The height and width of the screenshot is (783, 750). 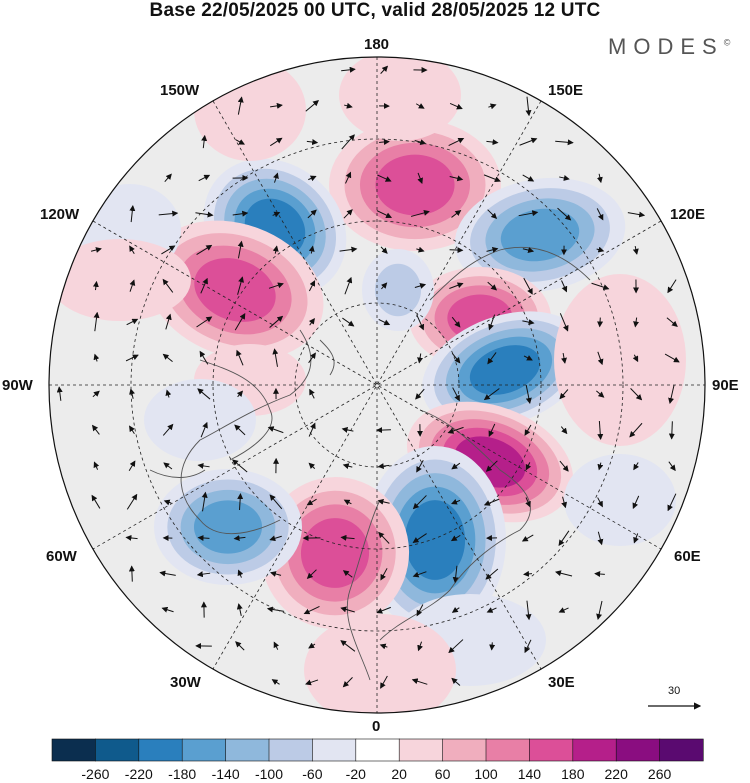 I want to click on colorbar-tick-label: -180, so click(x=182, y=774).